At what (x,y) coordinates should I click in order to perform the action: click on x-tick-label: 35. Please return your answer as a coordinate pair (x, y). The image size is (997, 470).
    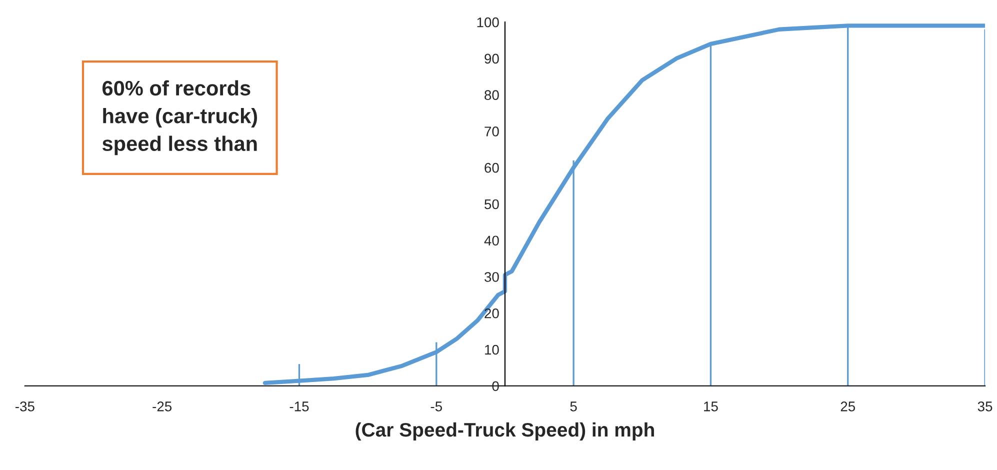
    Looking at the image, I should click on (985, 407).